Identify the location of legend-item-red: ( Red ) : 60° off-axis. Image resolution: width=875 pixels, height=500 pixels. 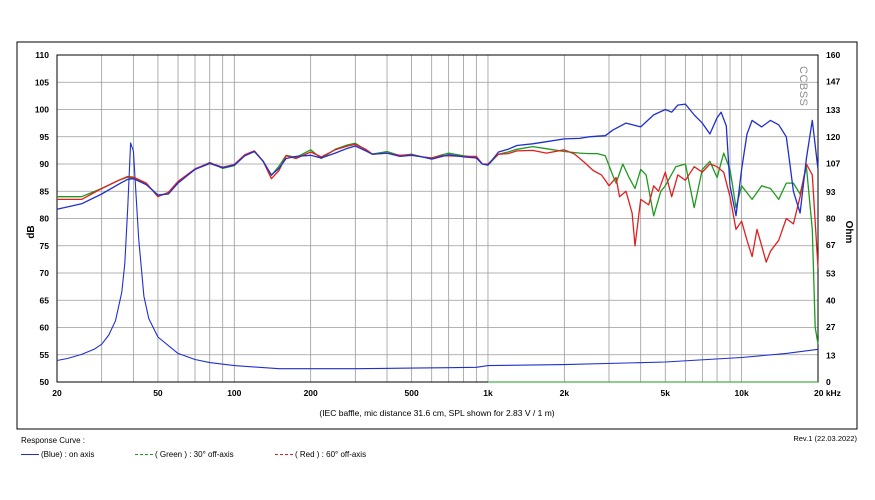
(320, 455).